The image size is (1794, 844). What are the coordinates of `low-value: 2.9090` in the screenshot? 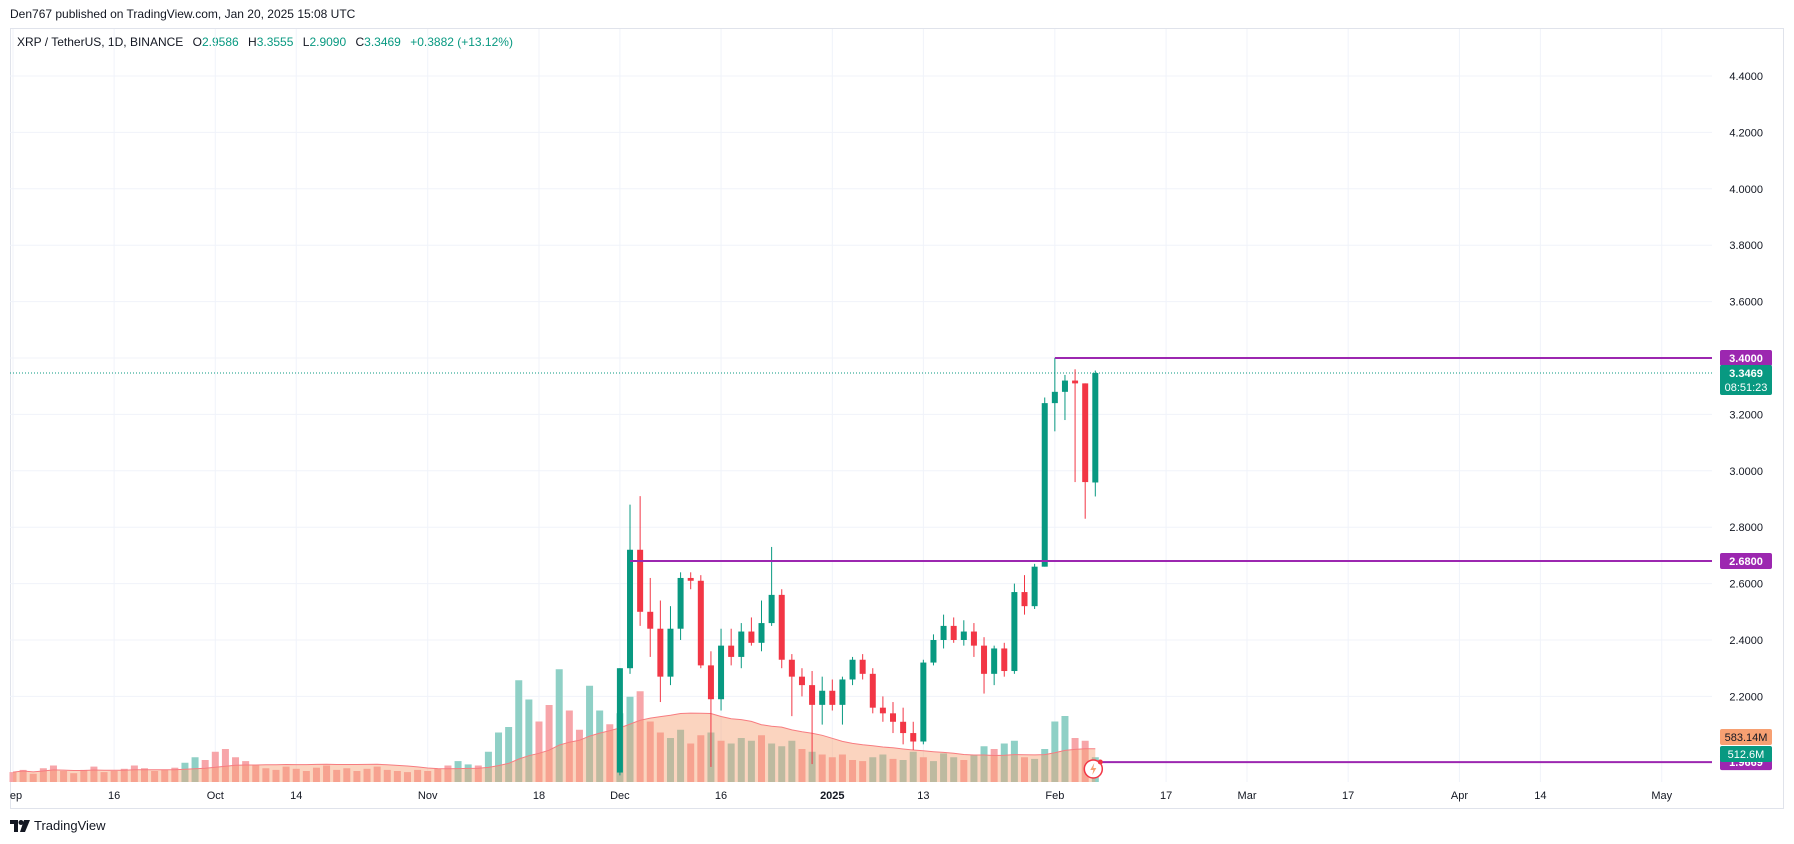 It's located at (328, 42).